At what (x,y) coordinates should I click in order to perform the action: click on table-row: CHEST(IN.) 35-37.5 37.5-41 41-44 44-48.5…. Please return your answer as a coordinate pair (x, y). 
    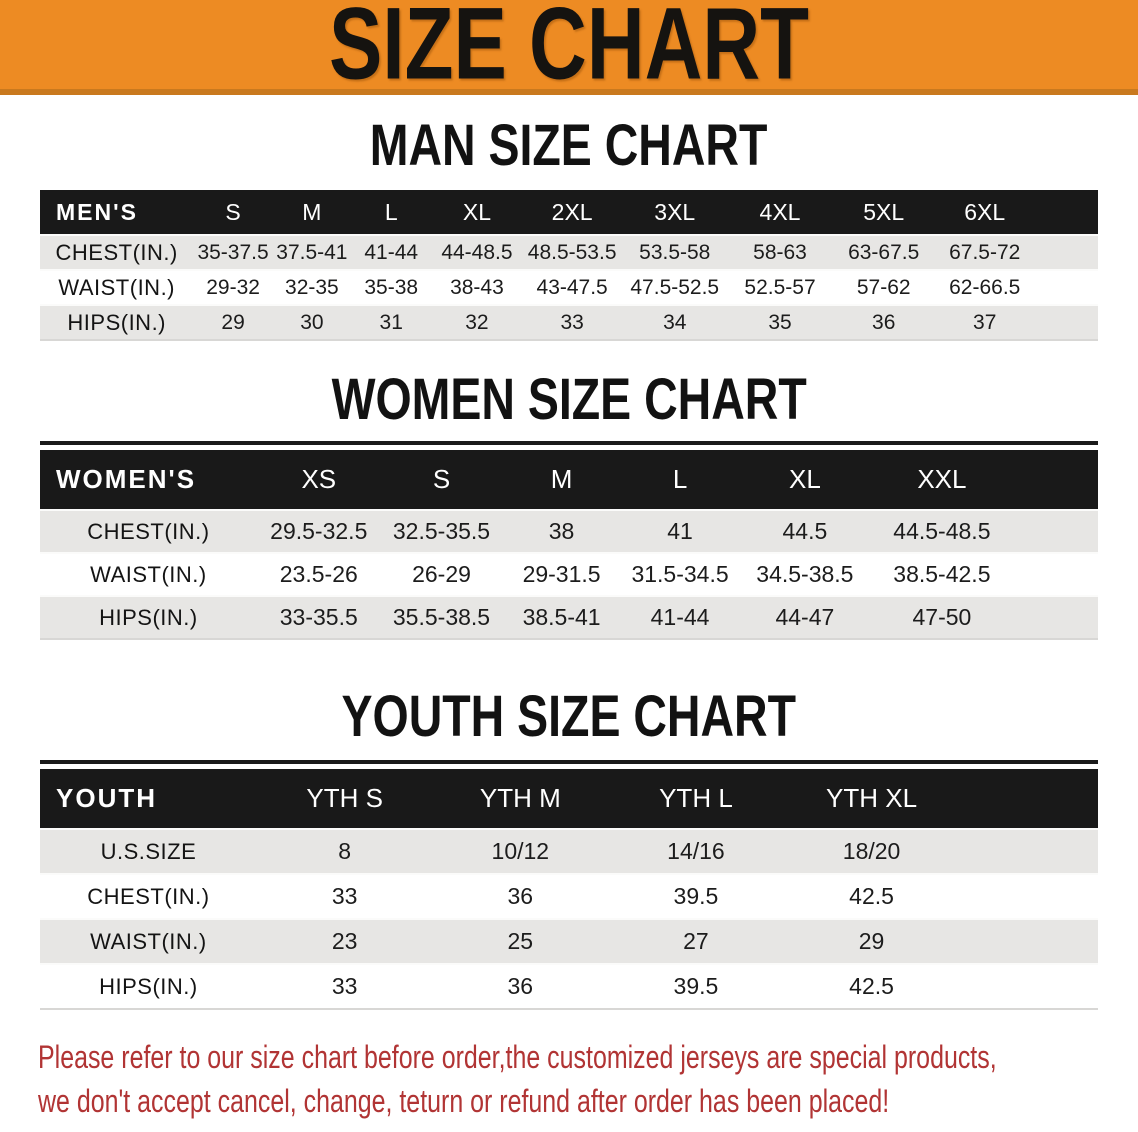
    Looking at the image, I should click on (569, 252).